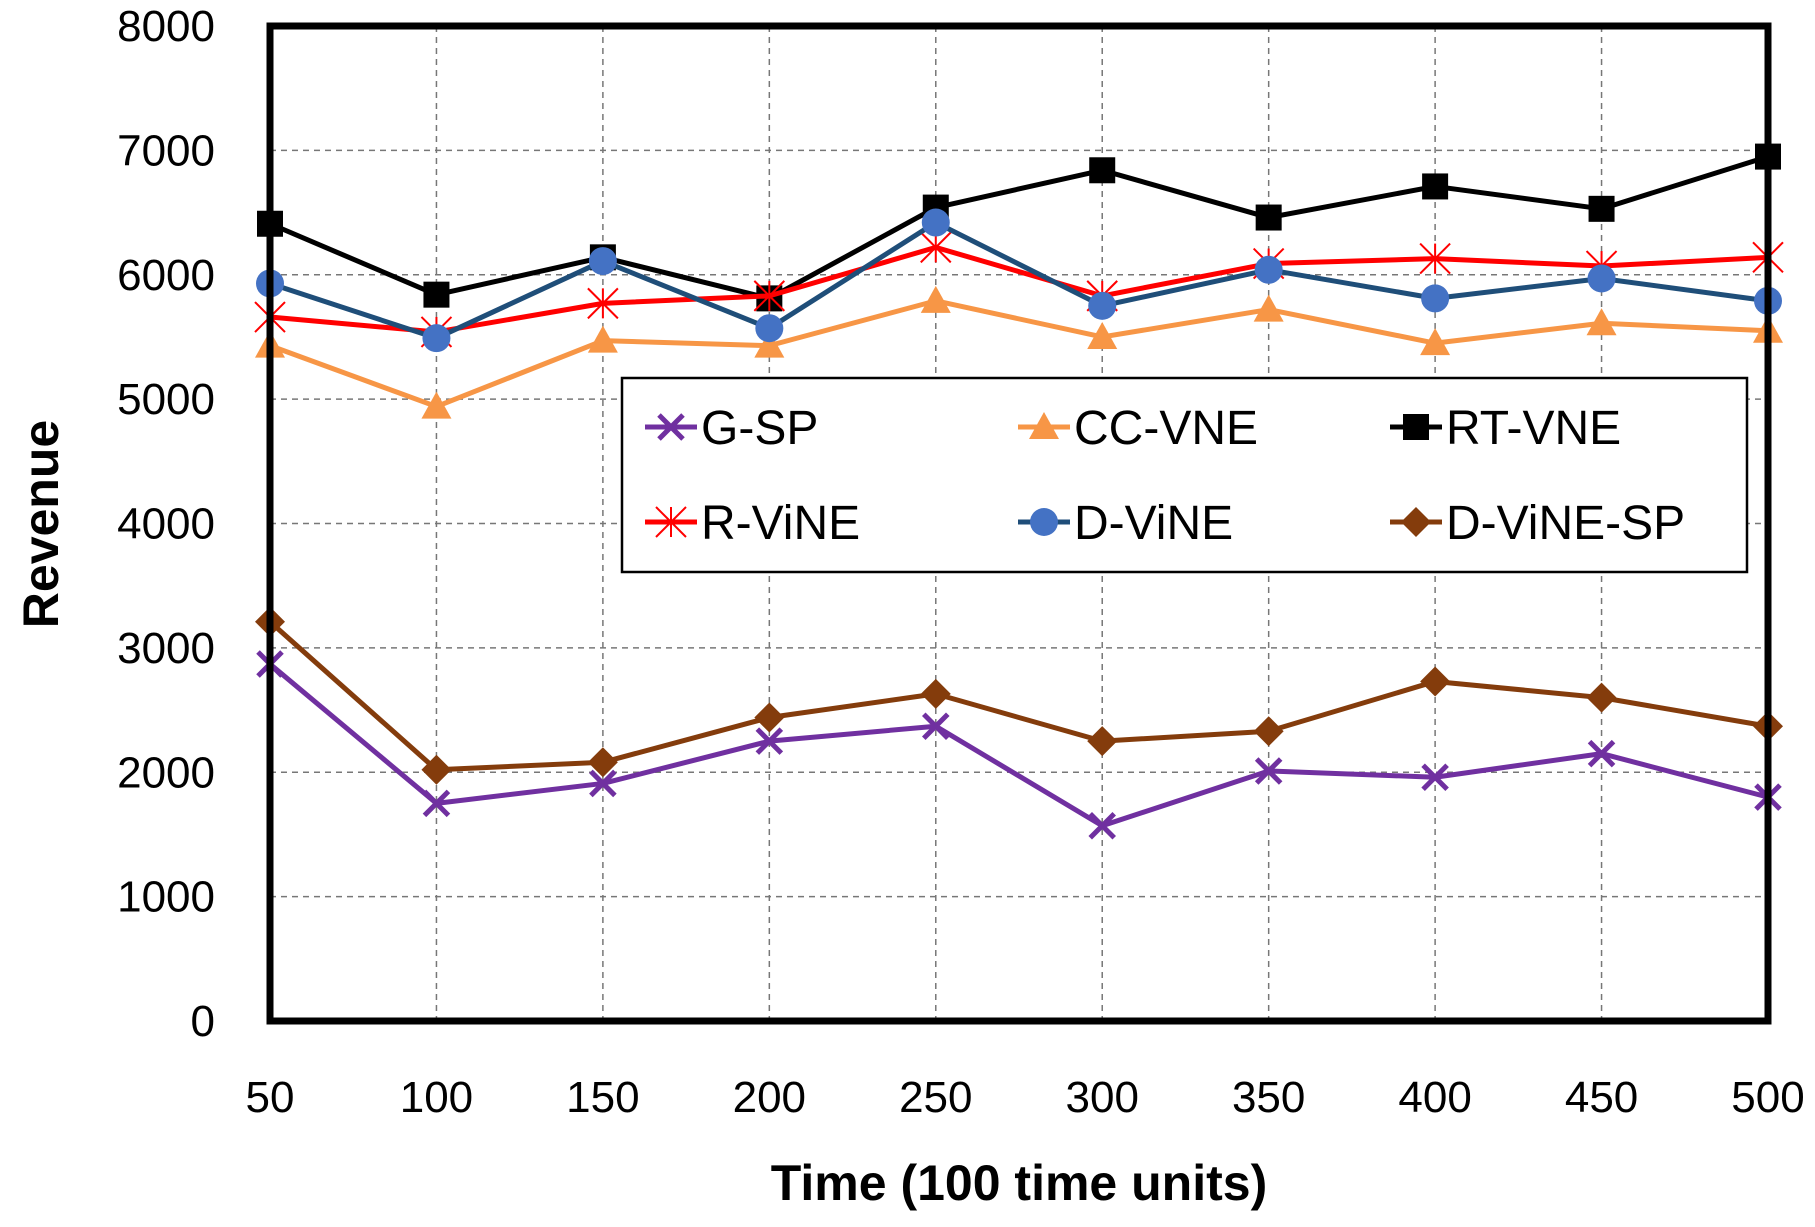 The height and width of the screenshot is (1227, 1815). What do you see at coordinates (166, 648) in the screenshot?
I see `y-tick-label: 3000` at bounding box center [166, 648].